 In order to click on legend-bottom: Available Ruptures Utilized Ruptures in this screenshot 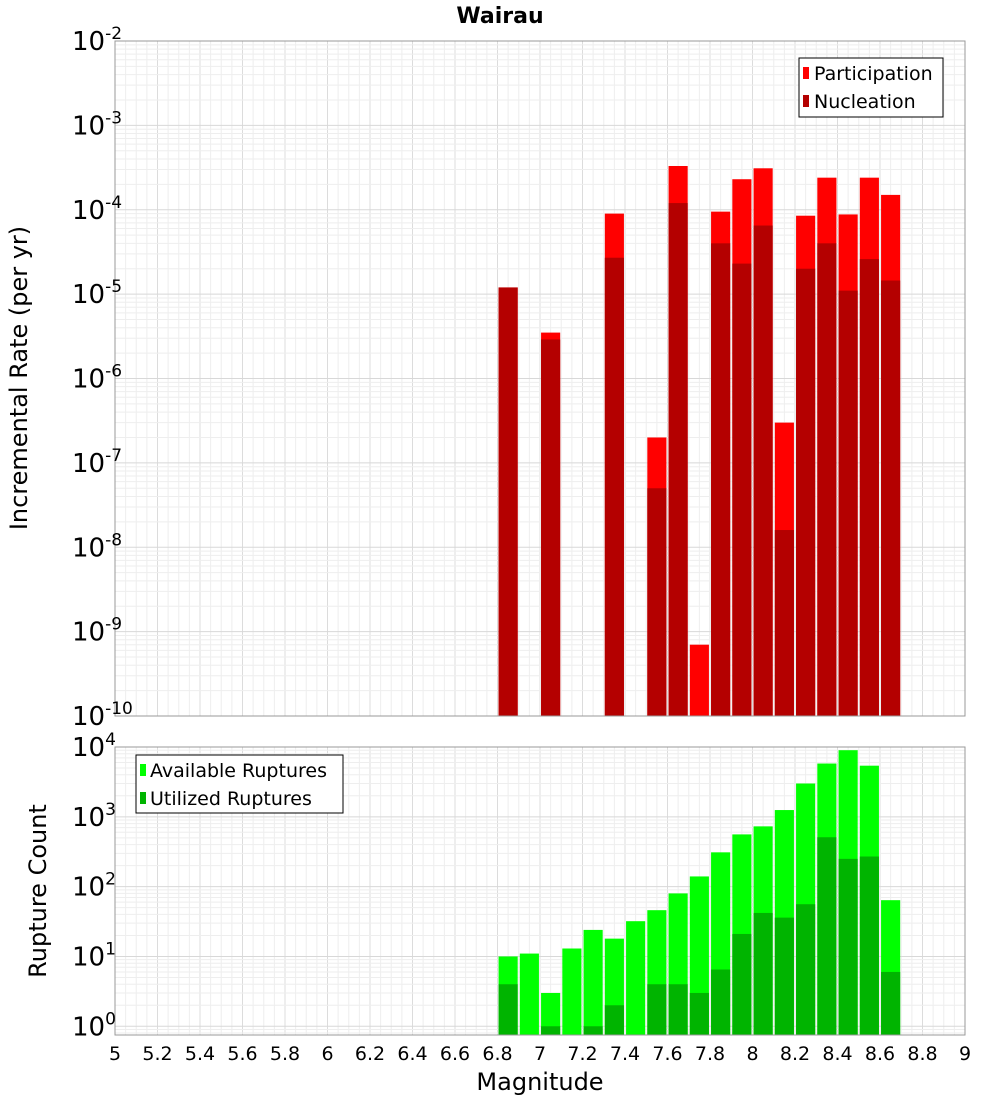, I will do `click(239, 784)`.